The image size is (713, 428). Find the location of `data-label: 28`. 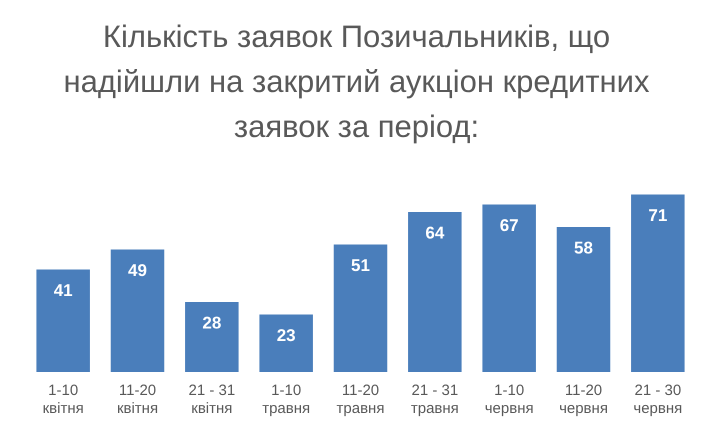

data-label: 28 is located at coordinates (212, 323).